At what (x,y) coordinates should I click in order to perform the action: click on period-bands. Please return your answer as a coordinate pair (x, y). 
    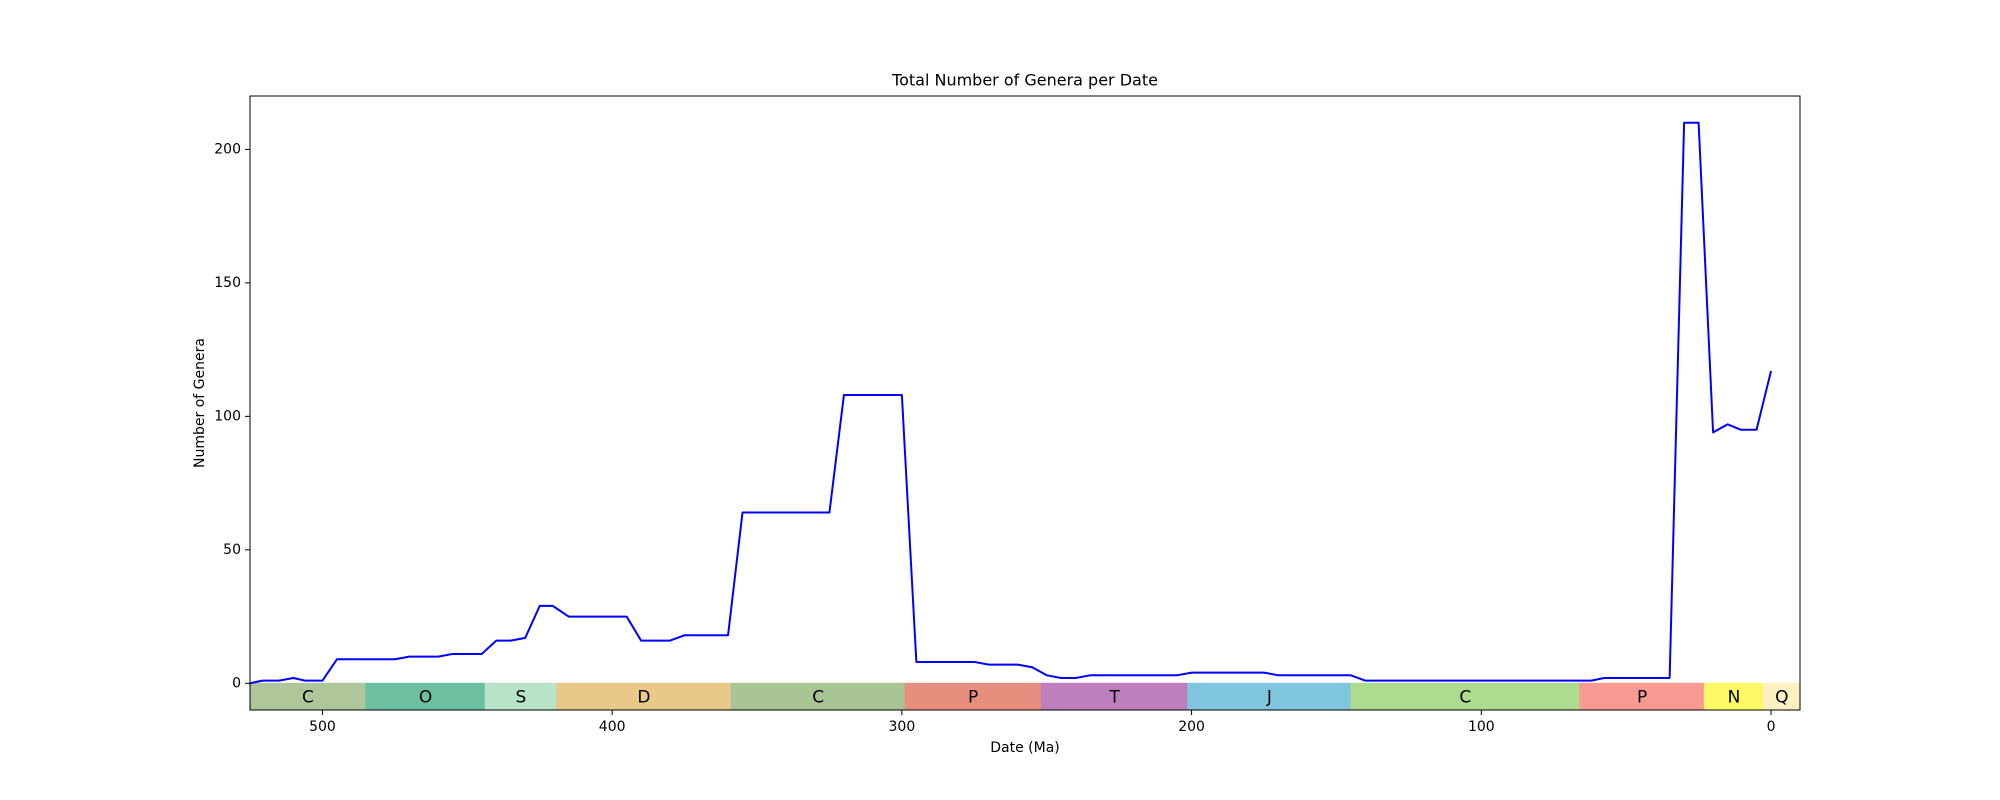
    Looking at the image, I should click on (1025, 696).